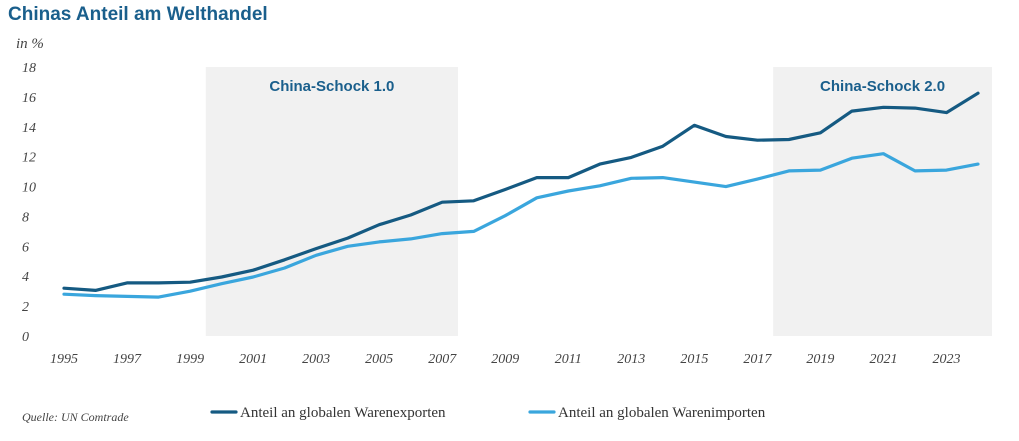 Image resolution: width=1019 pixels, height=441 pixels. What do you see at coordinates (882, 86) in the screenshot?
I see `band-label-2: China-Schock 2.0` at bounding box center [882, 86].